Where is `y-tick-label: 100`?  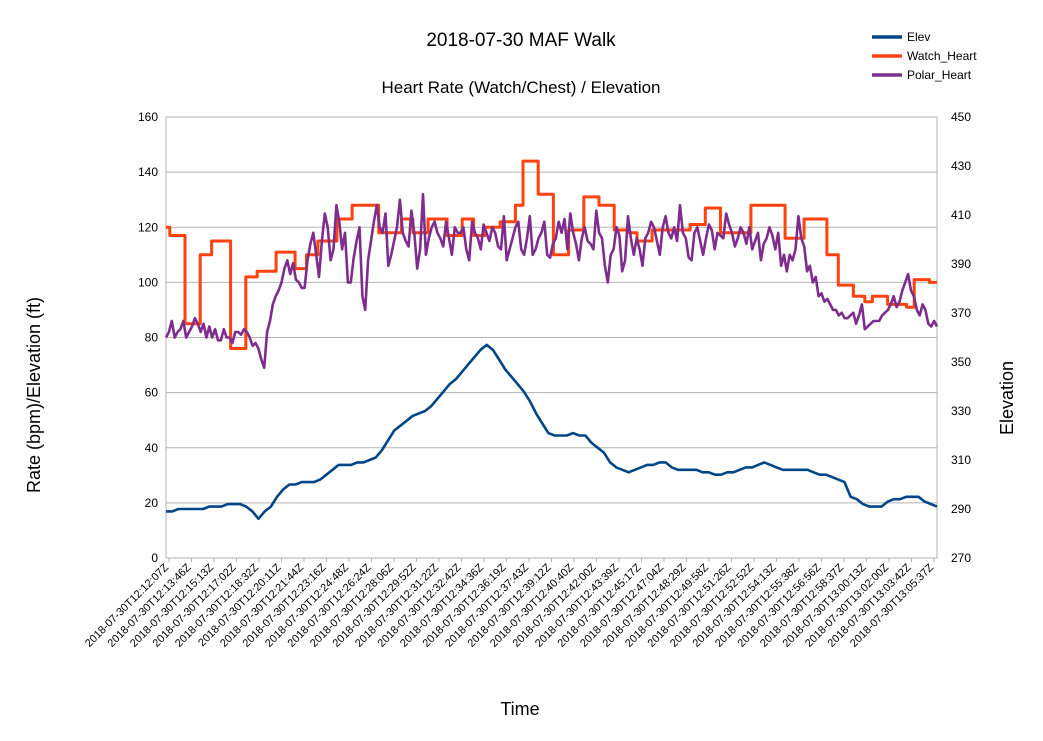 y-tick-label: 100 is located at coordinates (148, 282).